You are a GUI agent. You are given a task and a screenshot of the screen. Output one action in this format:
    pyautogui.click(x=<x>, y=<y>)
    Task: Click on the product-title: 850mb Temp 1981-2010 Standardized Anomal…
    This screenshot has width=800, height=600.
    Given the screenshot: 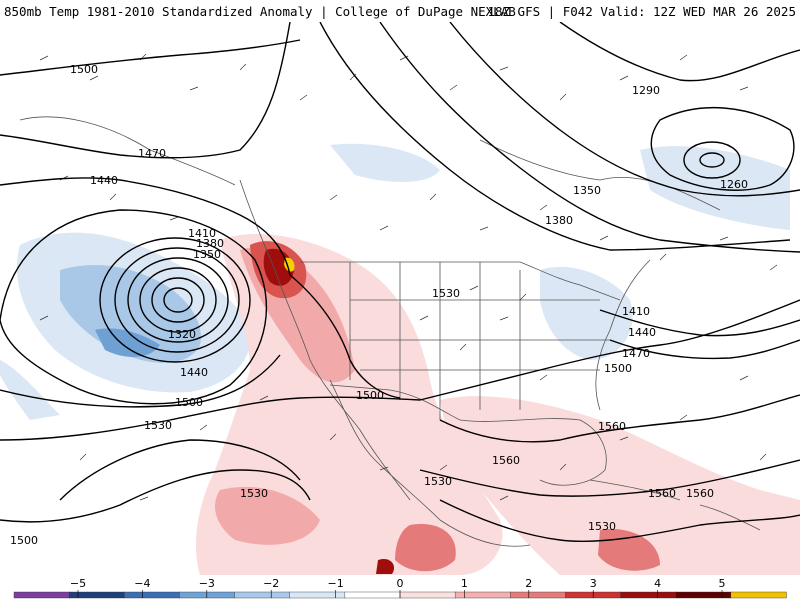 What is the action you would take?
    pyautogui.click(x=260, y=11)
    